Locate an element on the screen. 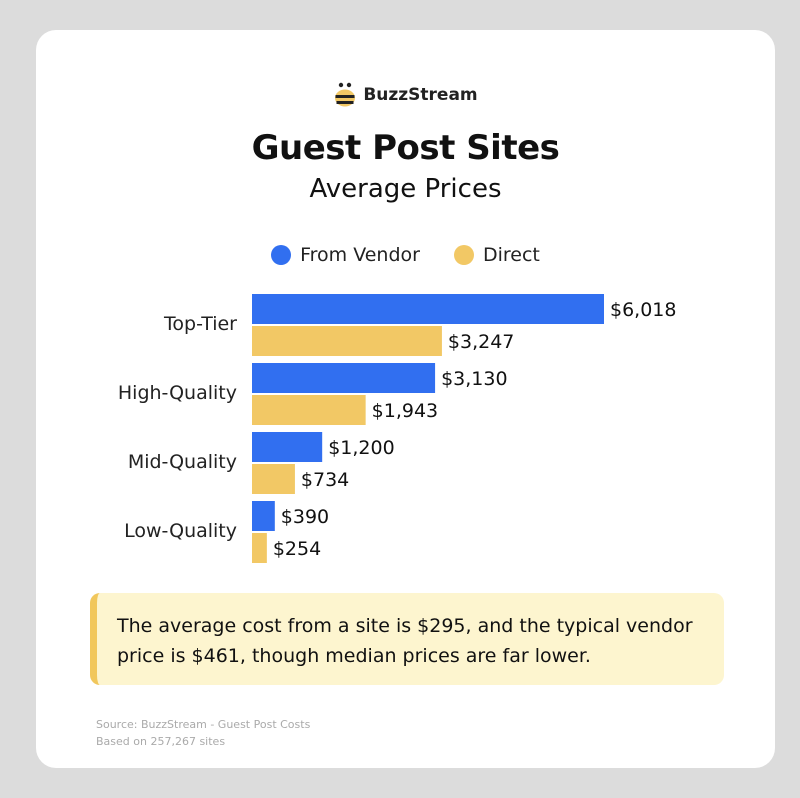 The height and width of the screenshot is (798, 800). brand-name: BuzzStream is located at coordinates (420, 95).